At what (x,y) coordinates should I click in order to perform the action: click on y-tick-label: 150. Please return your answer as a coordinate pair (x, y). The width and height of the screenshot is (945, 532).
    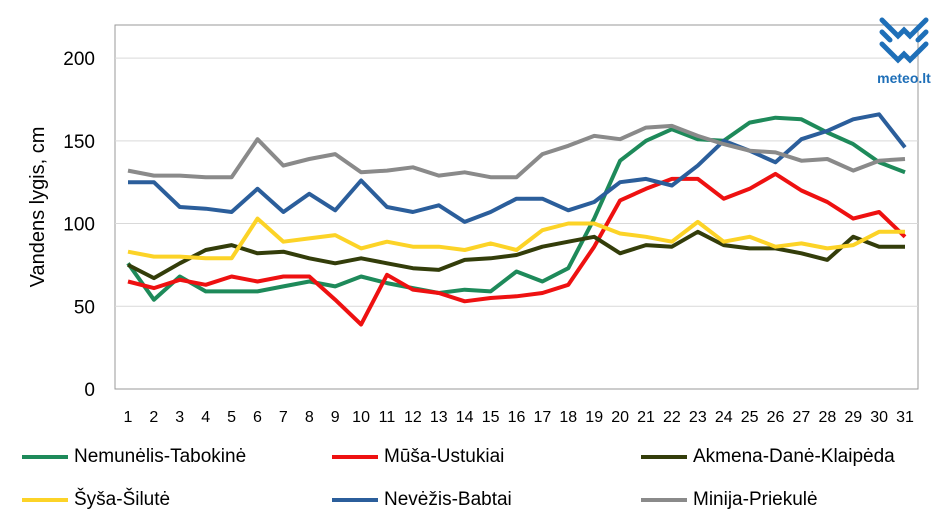
    Looking at the image, I should click on (79, 142).